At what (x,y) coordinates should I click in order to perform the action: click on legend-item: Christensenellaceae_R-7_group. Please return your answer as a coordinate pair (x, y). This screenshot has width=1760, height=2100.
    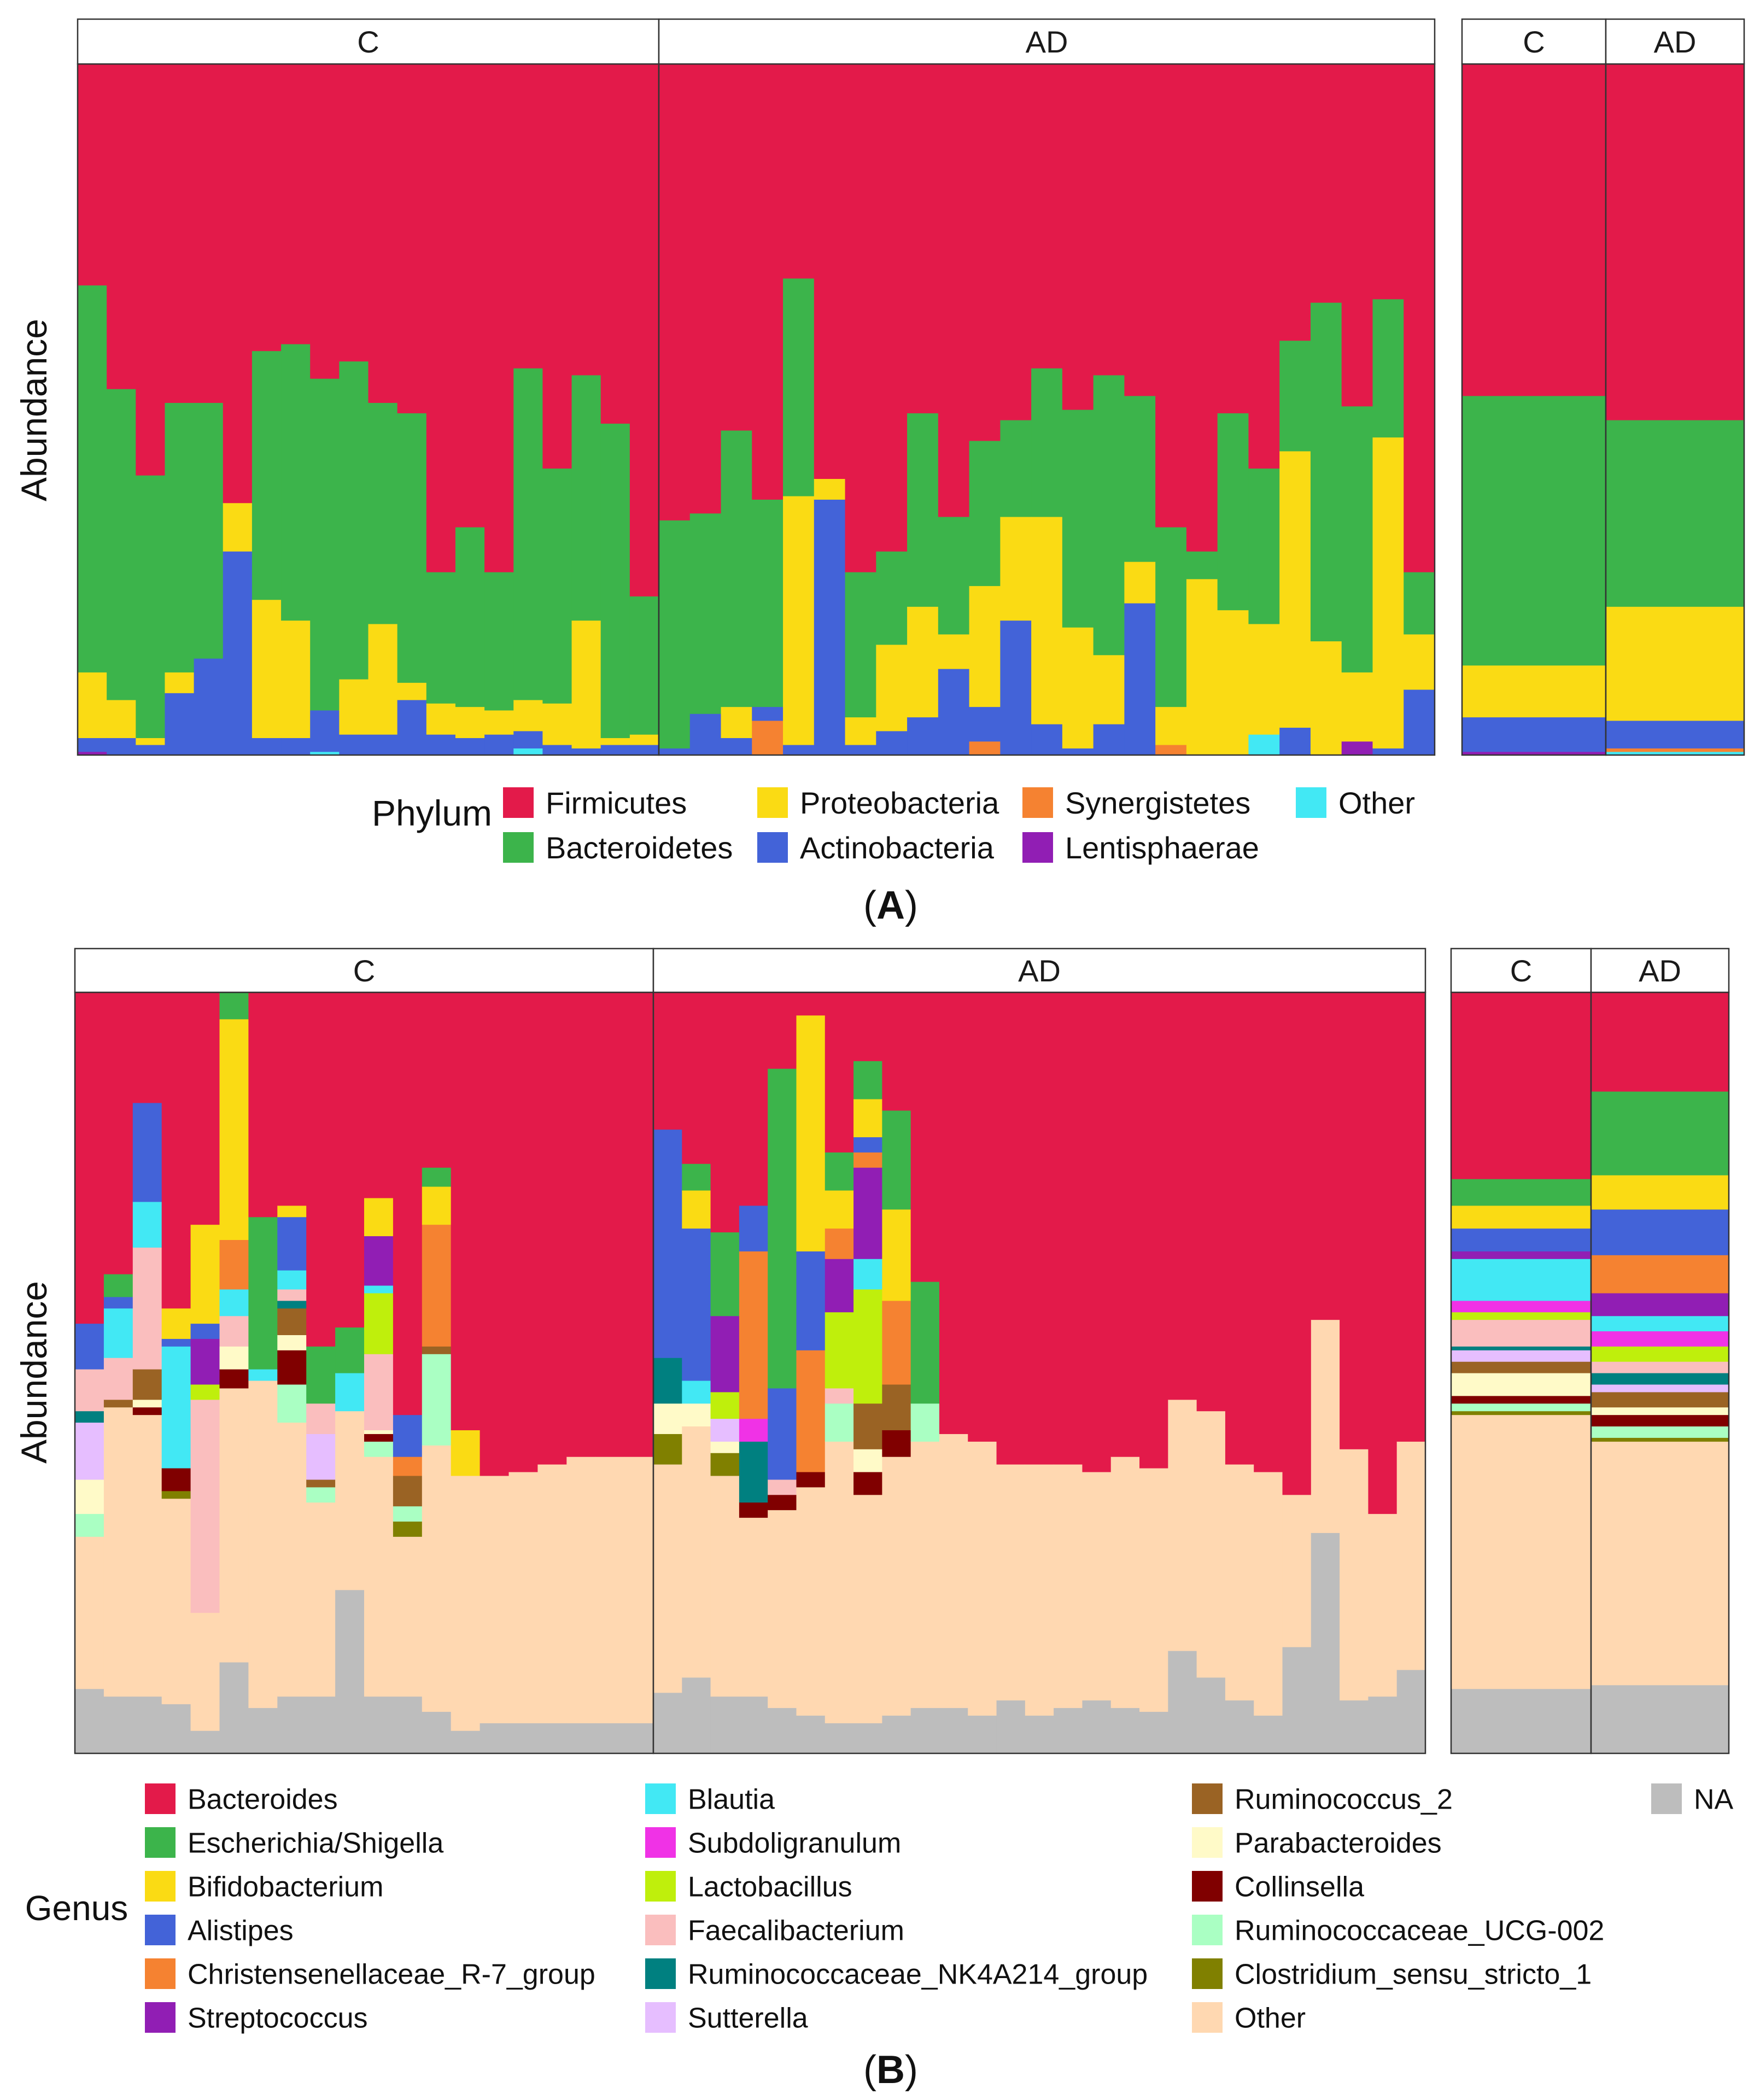
    Looking at the image, I should click on (370, 1974).